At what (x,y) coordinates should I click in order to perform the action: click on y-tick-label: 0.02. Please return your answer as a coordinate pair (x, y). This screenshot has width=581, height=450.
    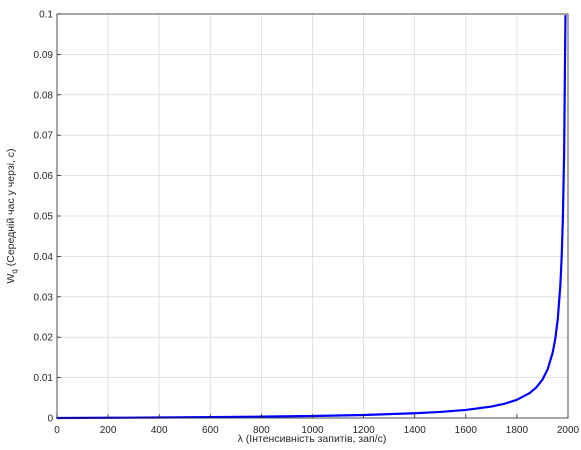
    Looking at the image, I should click on (44, 338).